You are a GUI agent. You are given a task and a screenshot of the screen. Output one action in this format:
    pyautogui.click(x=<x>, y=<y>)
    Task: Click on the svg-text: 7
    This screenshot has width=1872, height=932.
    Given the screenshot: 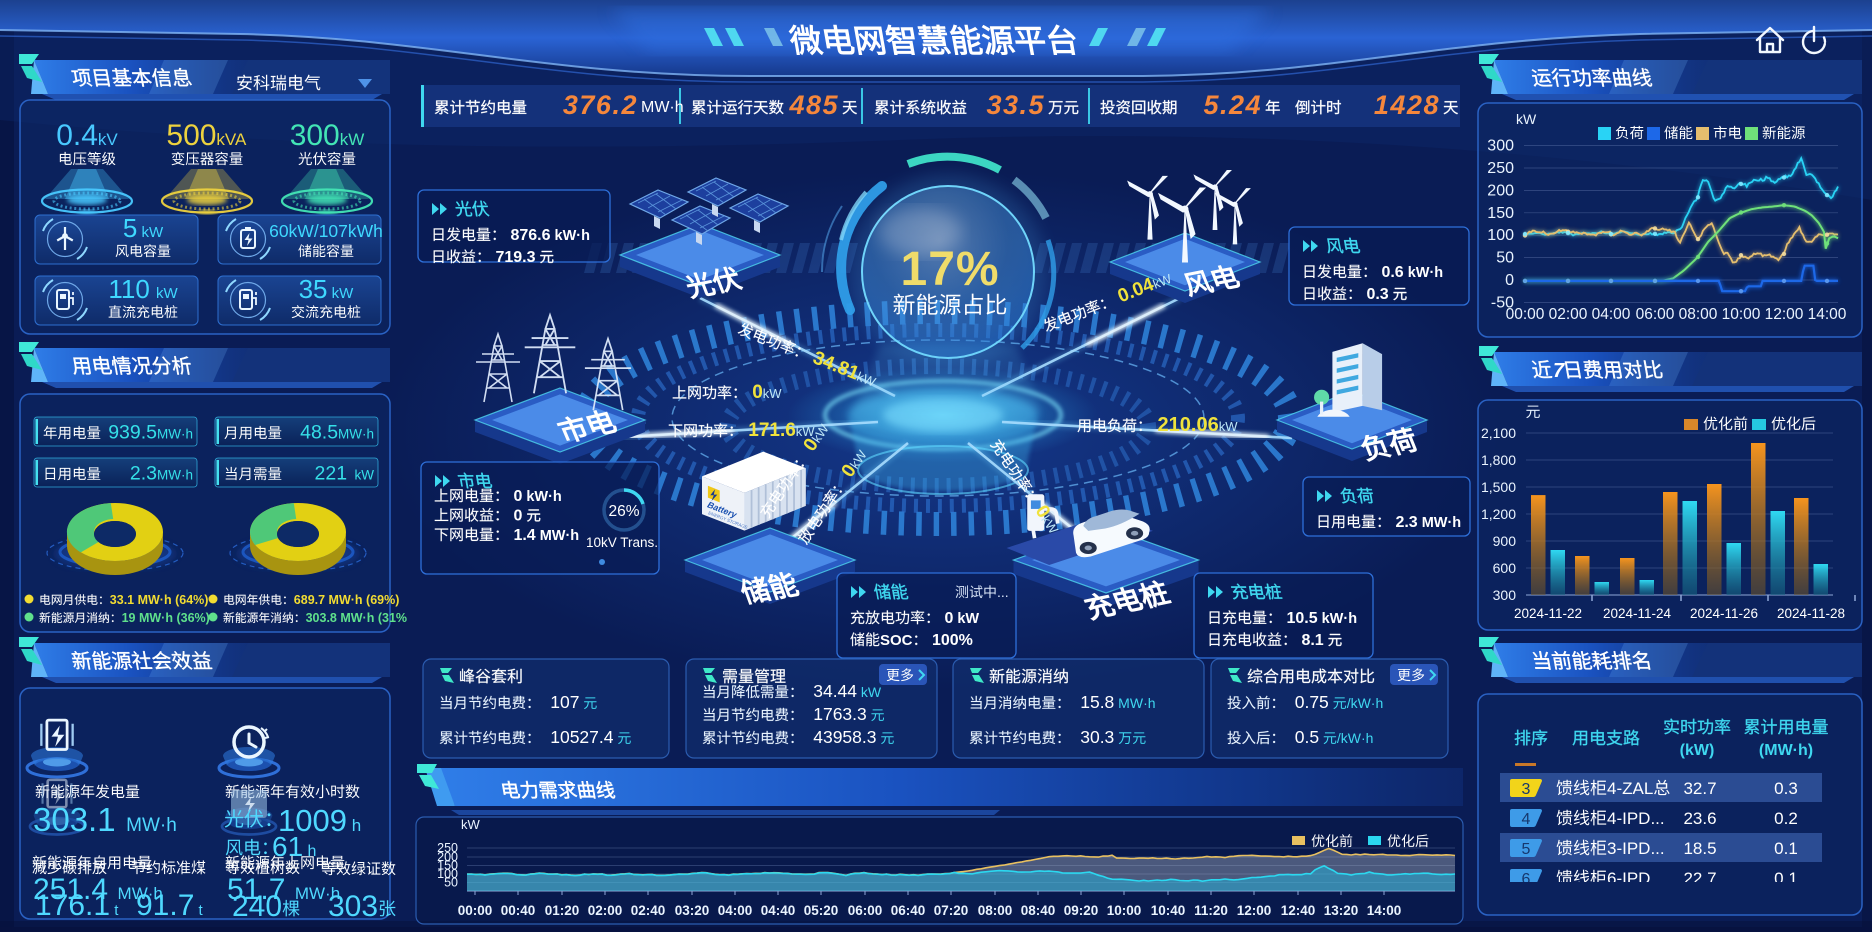 What is the action you would take?
    pyautogui.click(x=1559, y=371)
    